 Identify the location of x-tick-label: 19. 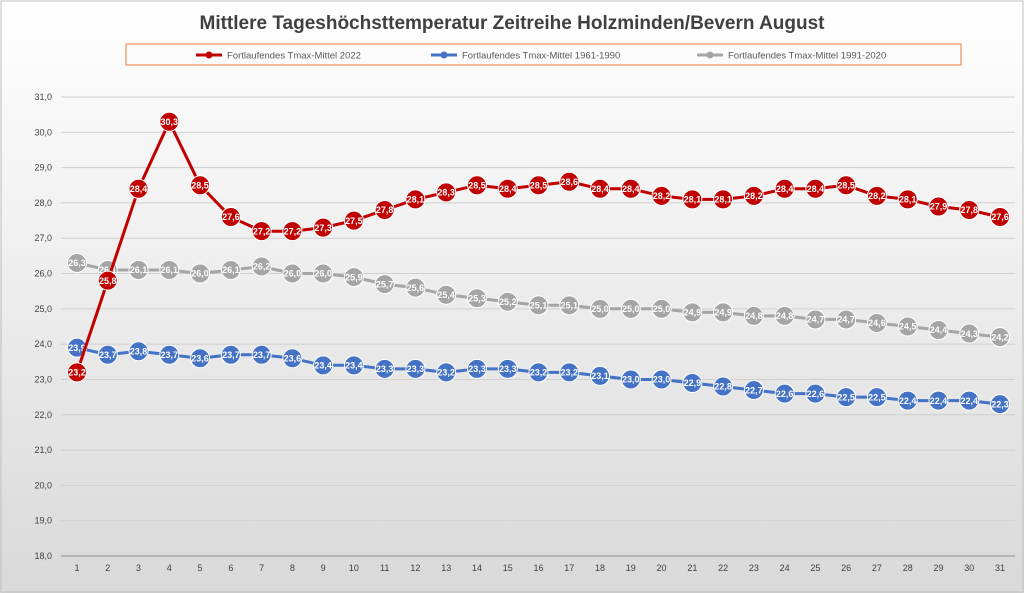
(631, 568).